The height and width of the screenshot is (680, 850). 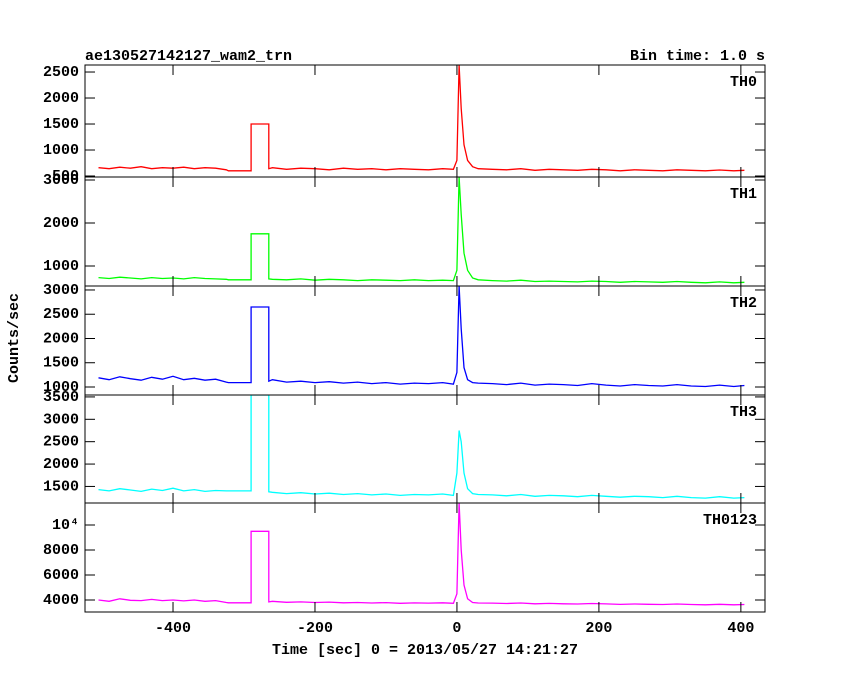 I want to click on x-axis-label: Time [sec] 0 = 2013/05/27 14:21:27, so click(x=425, y=650).